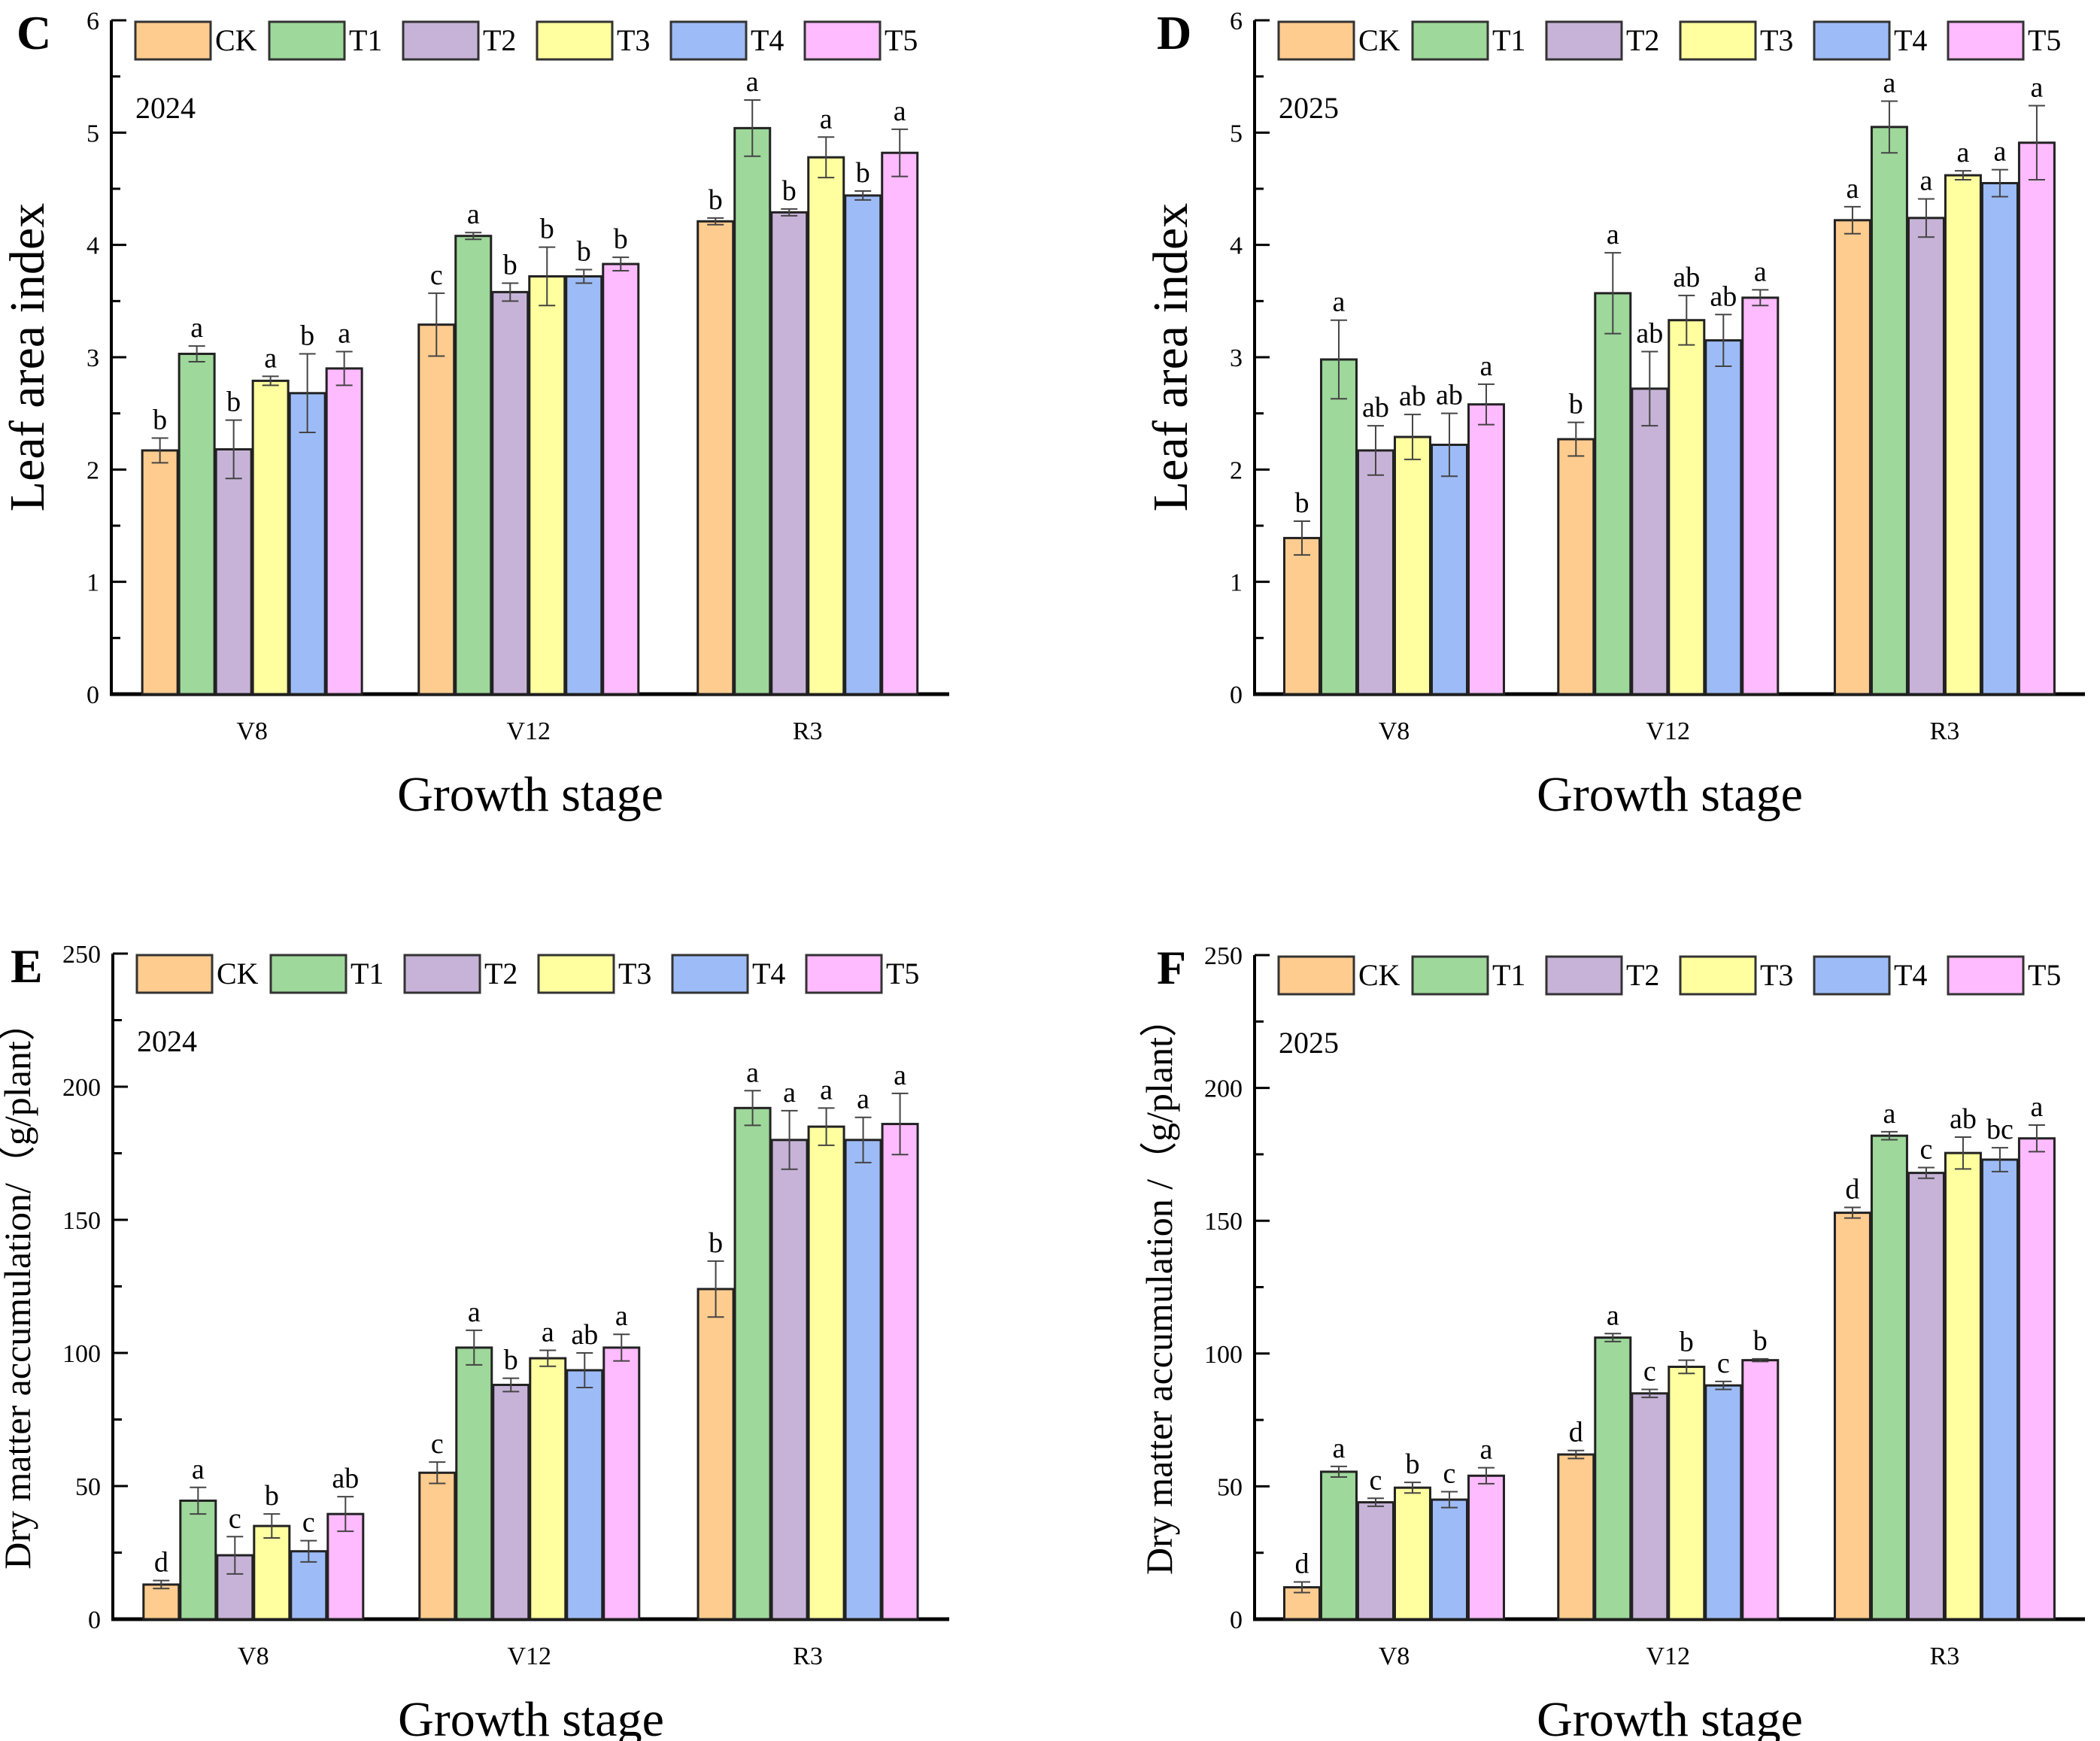 The height and width of the screenshot is (1741, 2100). I want to click on legend-item-t1: T1, so click(1468, 975).